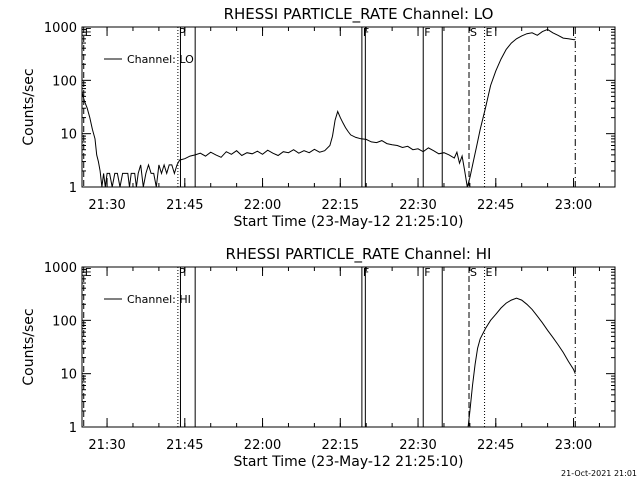 This screenshot has height=480, width=640. What do you see at coordinates (359, 14) in the screenshot?
I see `chart-title: RHESSI PARTICLE_RATE Channel: LO` at bounding box center [359, 14].